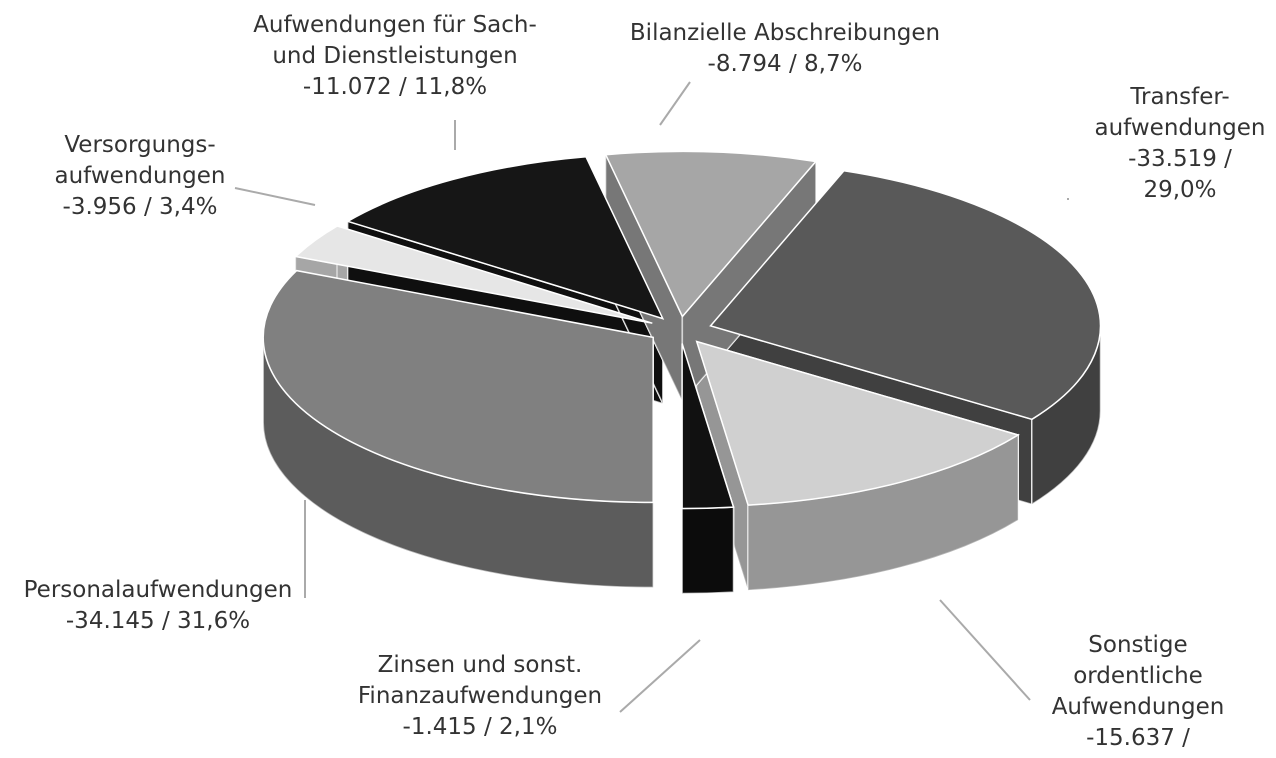  Describe the element at coordinates (1138, 676) in the screenshot. I see `category-label: Sonstige ordentliche Aufwendungen` at that location.